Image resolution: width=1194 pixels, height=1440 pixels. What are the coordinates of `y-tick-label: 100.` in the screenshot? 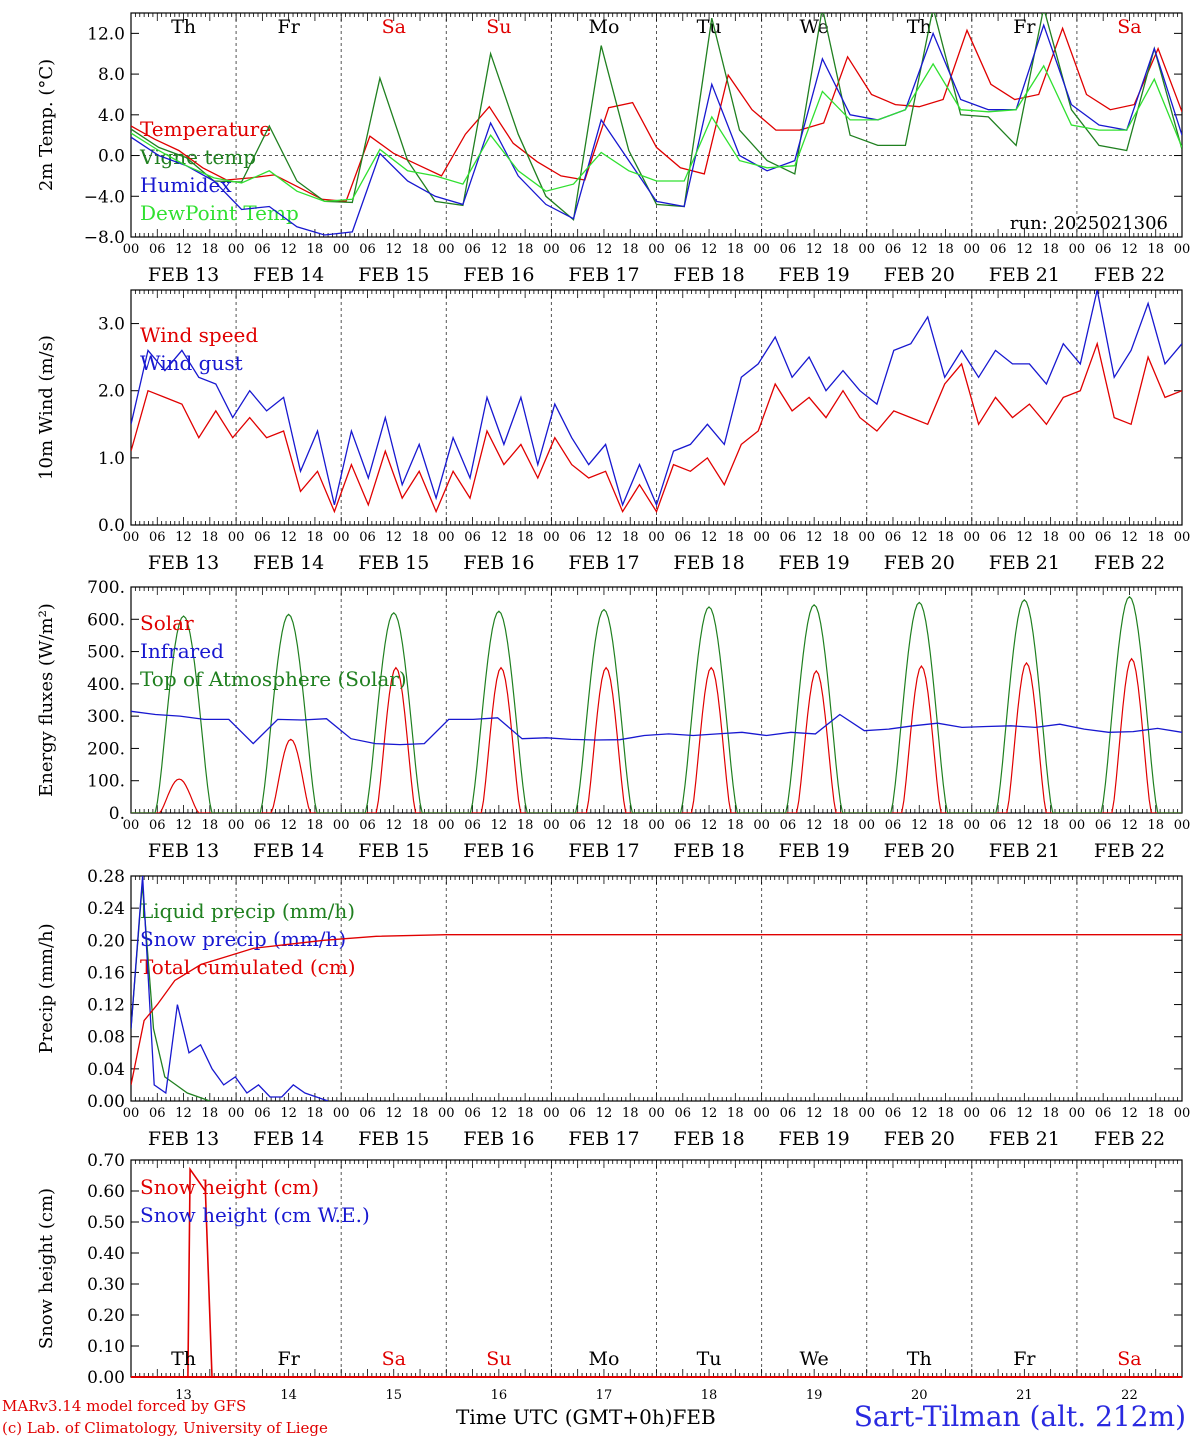 It's located at (106, 782).